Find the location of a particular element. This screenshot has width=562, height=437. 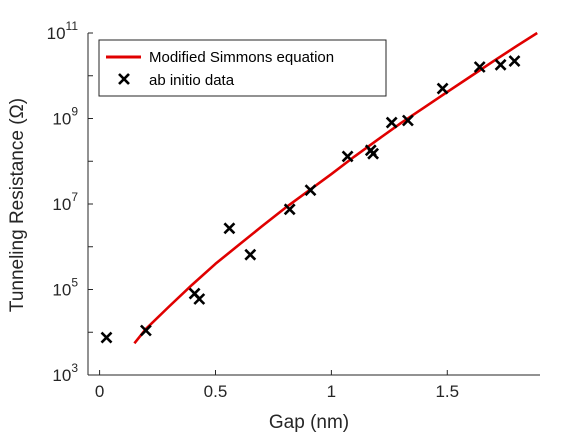

x-tick-label: 0 is located at coordinates (99, 391).